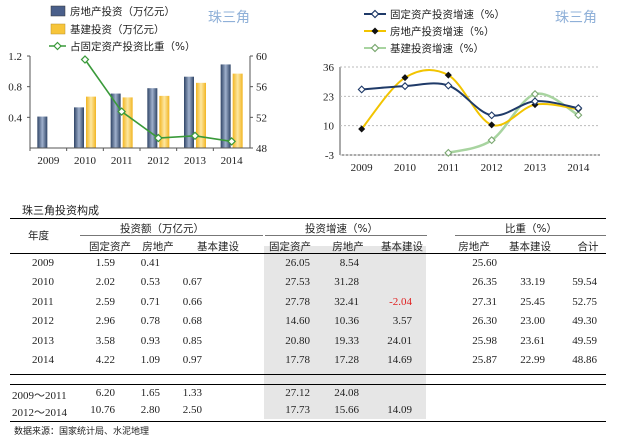 The image size is (620, 439). What do you see at coordinates (229, 18) in the screenshot?
I see `left-chart-watermark: 珠三角` at bounding box center [229, 18].